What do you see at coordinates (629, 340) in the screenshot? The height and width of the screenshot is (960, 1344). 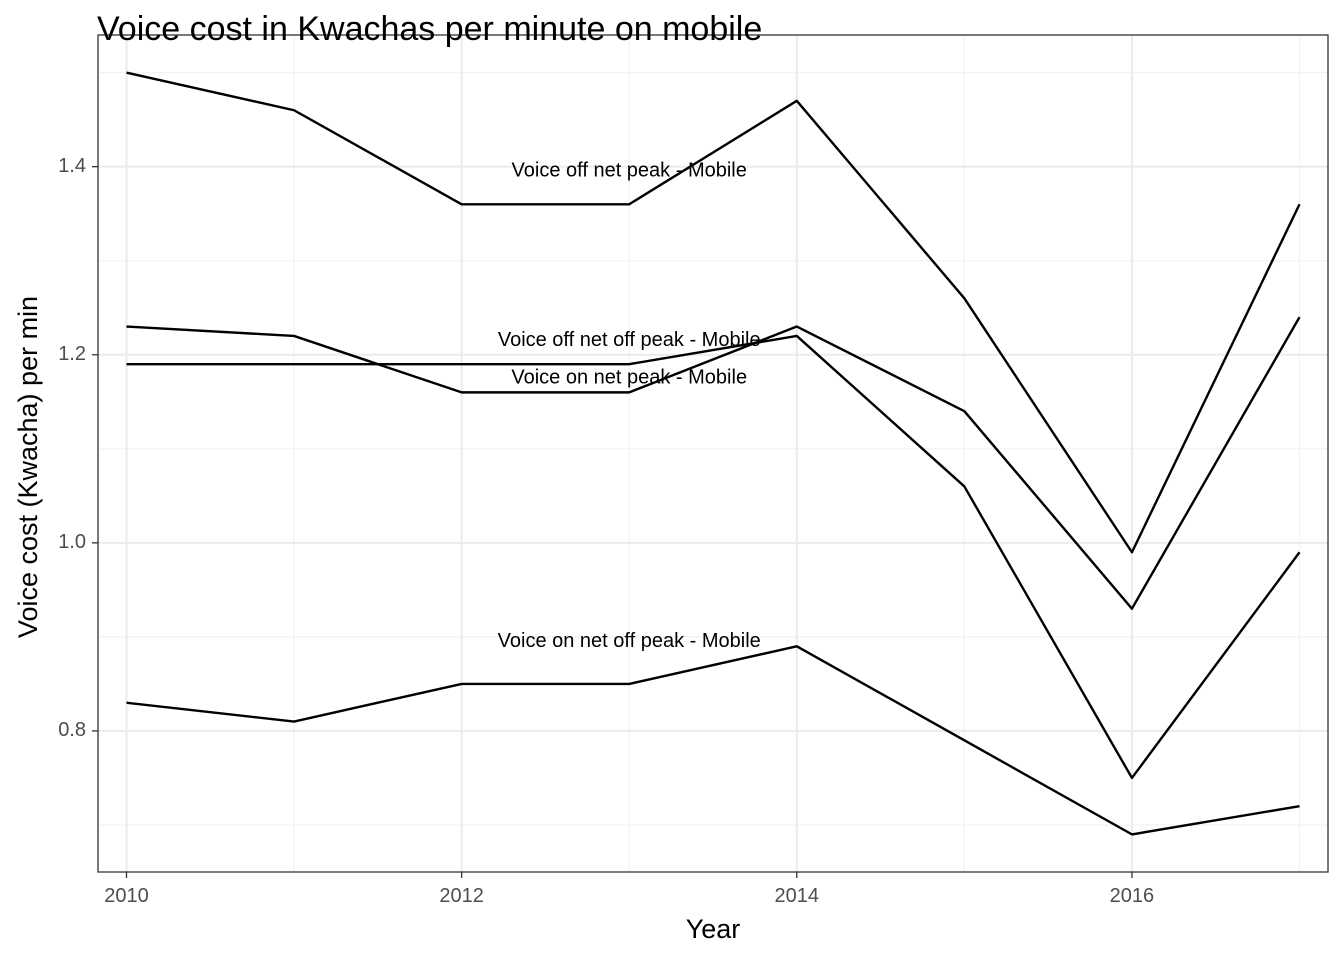 I see `series-label-voice-off-net-off-peak-mobile: Voice off net off peak - Mobile` at bounding box center [629, 340].